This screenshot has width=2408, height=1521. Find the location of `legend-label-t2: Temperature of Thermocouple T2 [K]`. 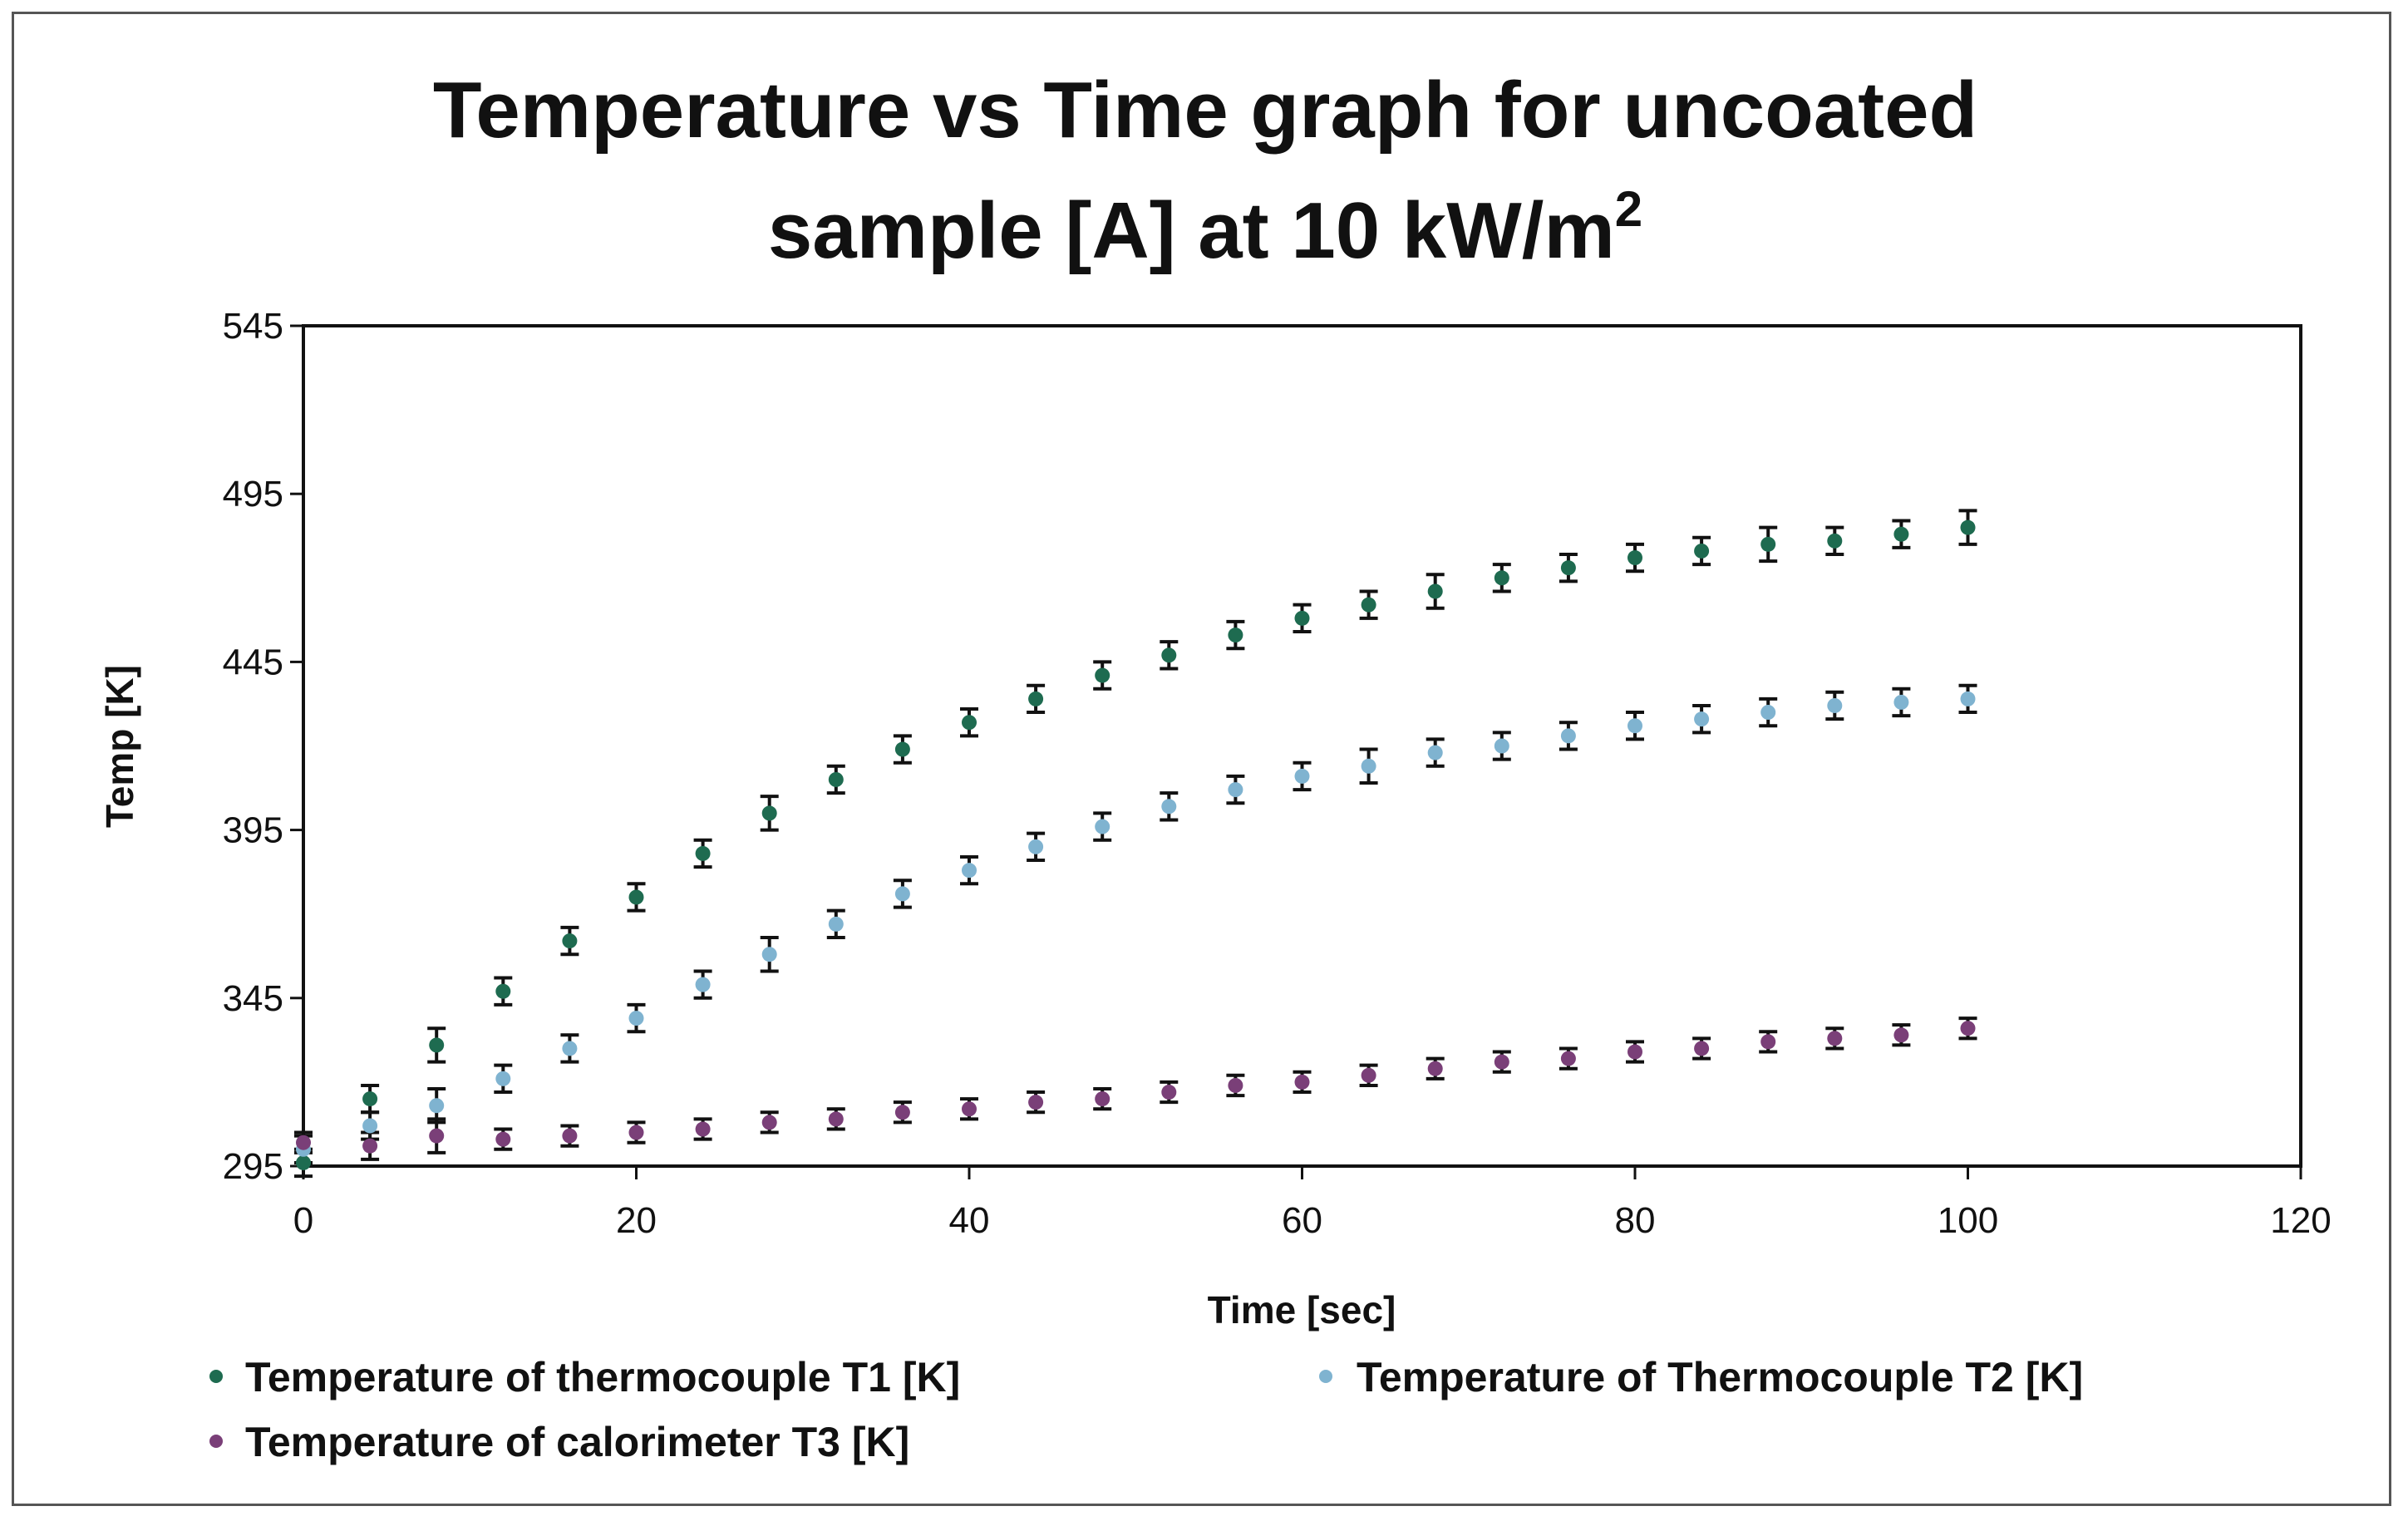

legend-label-t2: Temperature of Thermocouple T2 [K] is located at coordinates (1720, 1377).